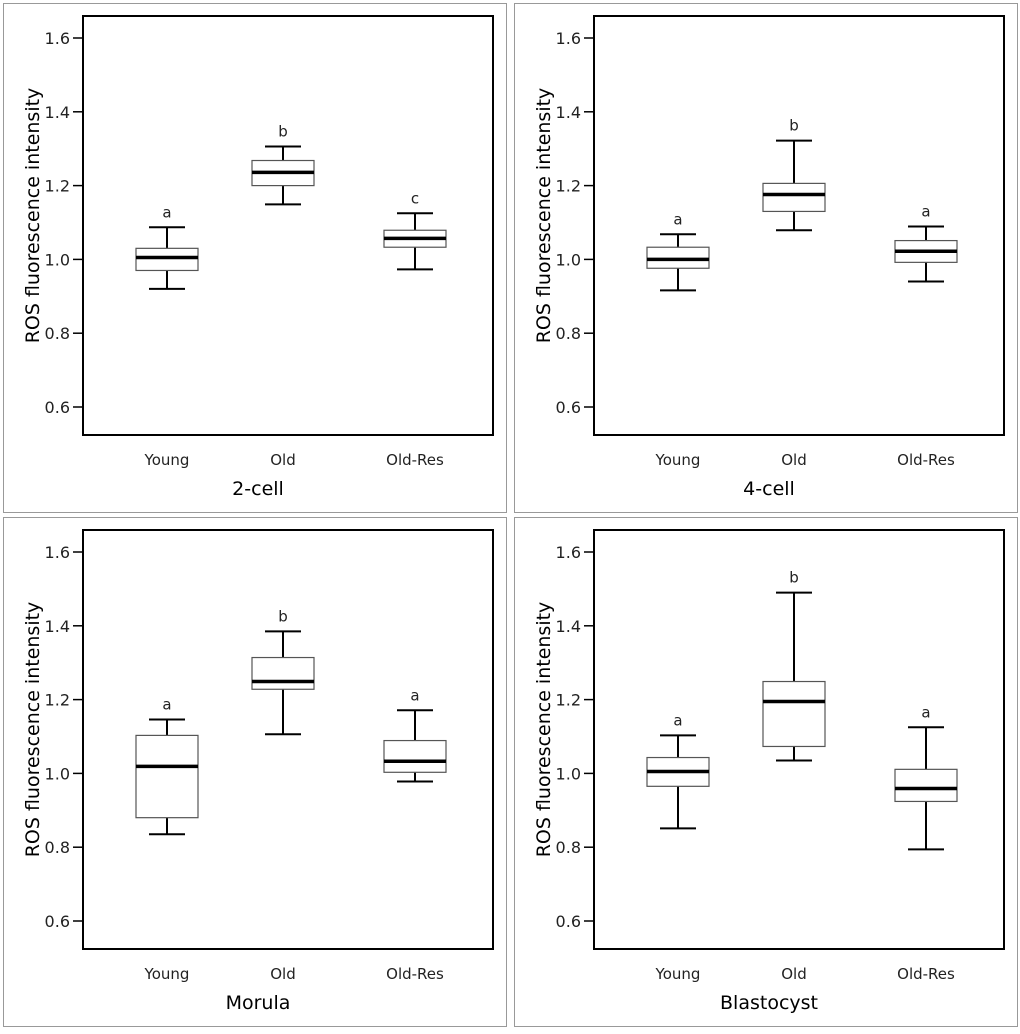 The width and height of the screenshot is (1020, 1034). I want to click on box-old-res: c, so click(415, 230).